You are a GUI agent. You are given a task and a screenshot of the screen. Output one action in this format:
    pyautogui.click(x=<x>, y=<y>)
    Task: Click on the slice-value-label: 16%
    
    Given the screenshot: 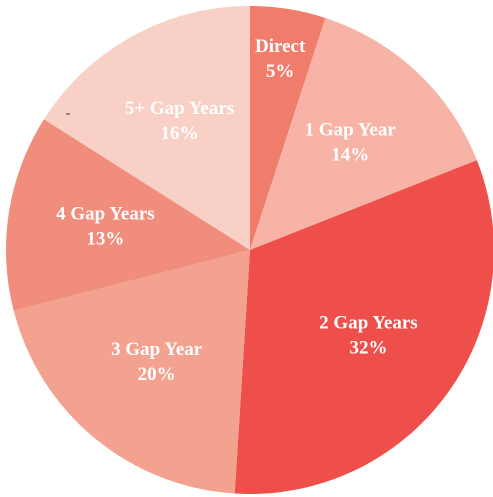 What is the action you would take?
    pyautogui.click(x=179, y=133)
    